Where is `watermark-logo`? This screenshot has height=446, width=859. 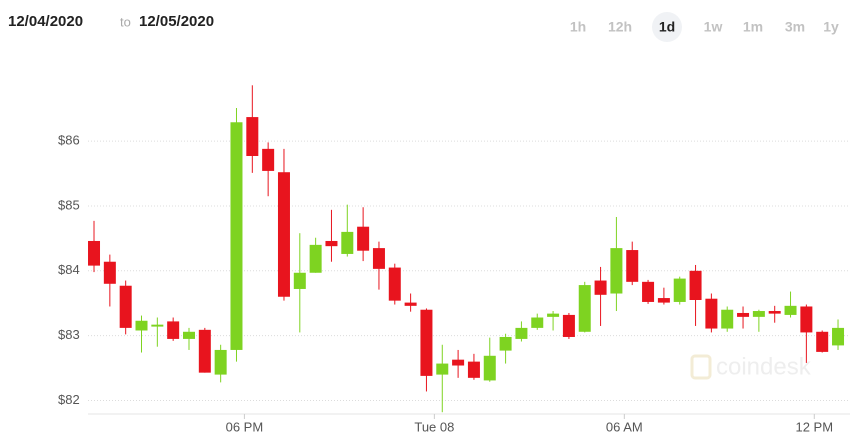 watermark-logo is located at coordinates (701, 367).